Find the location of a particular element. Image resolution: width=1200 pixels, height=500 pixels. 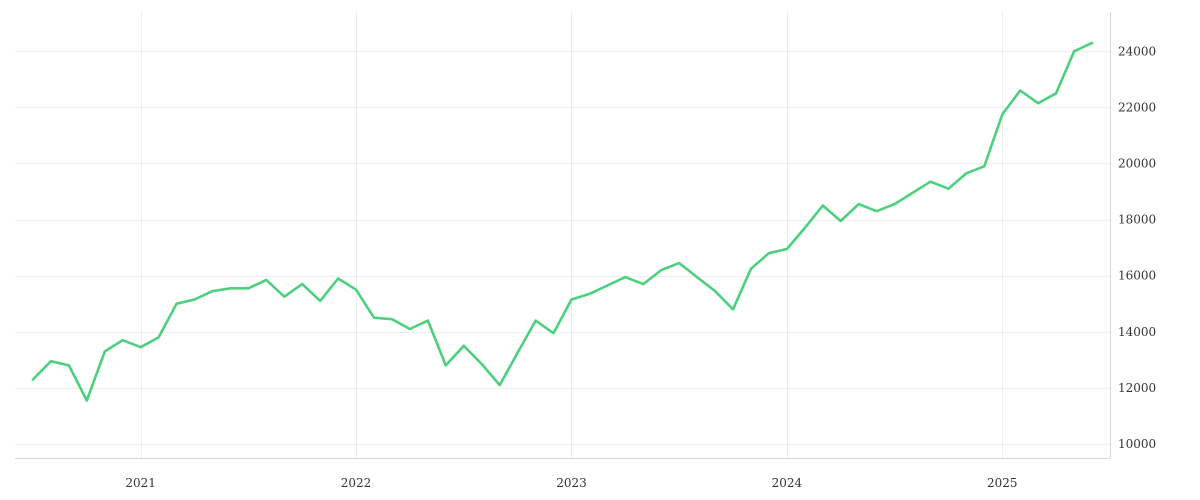

y-tick-label: 18000 is located at coordinates (1137, 220).